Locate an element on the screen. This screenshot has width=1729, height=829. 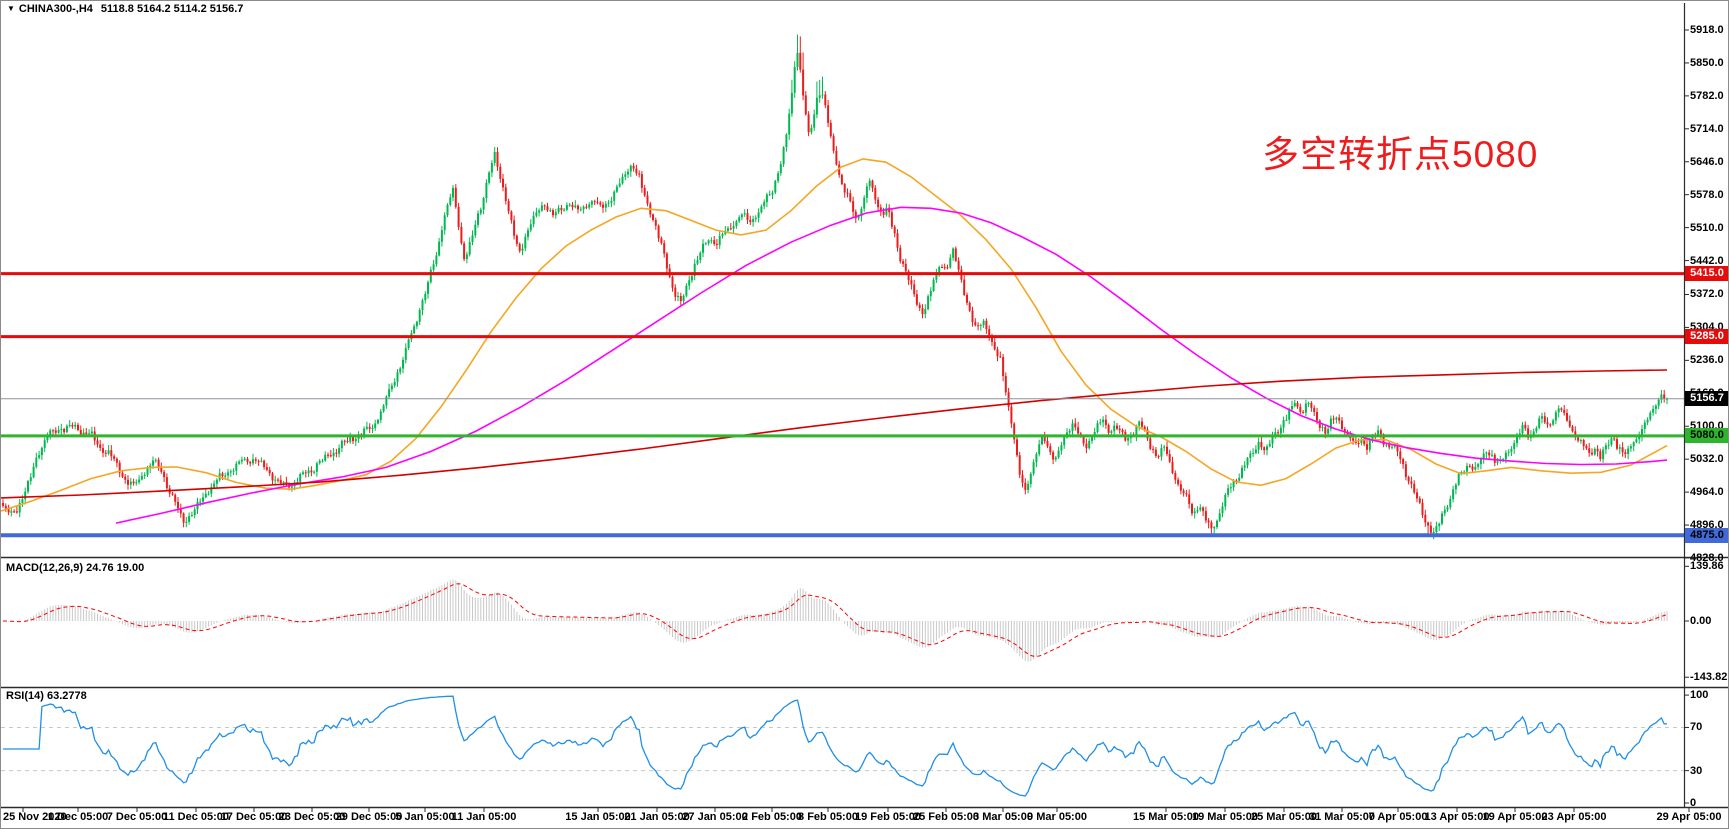
date-label: 15 Jan 05:00 is located at coordinates (598, 817).